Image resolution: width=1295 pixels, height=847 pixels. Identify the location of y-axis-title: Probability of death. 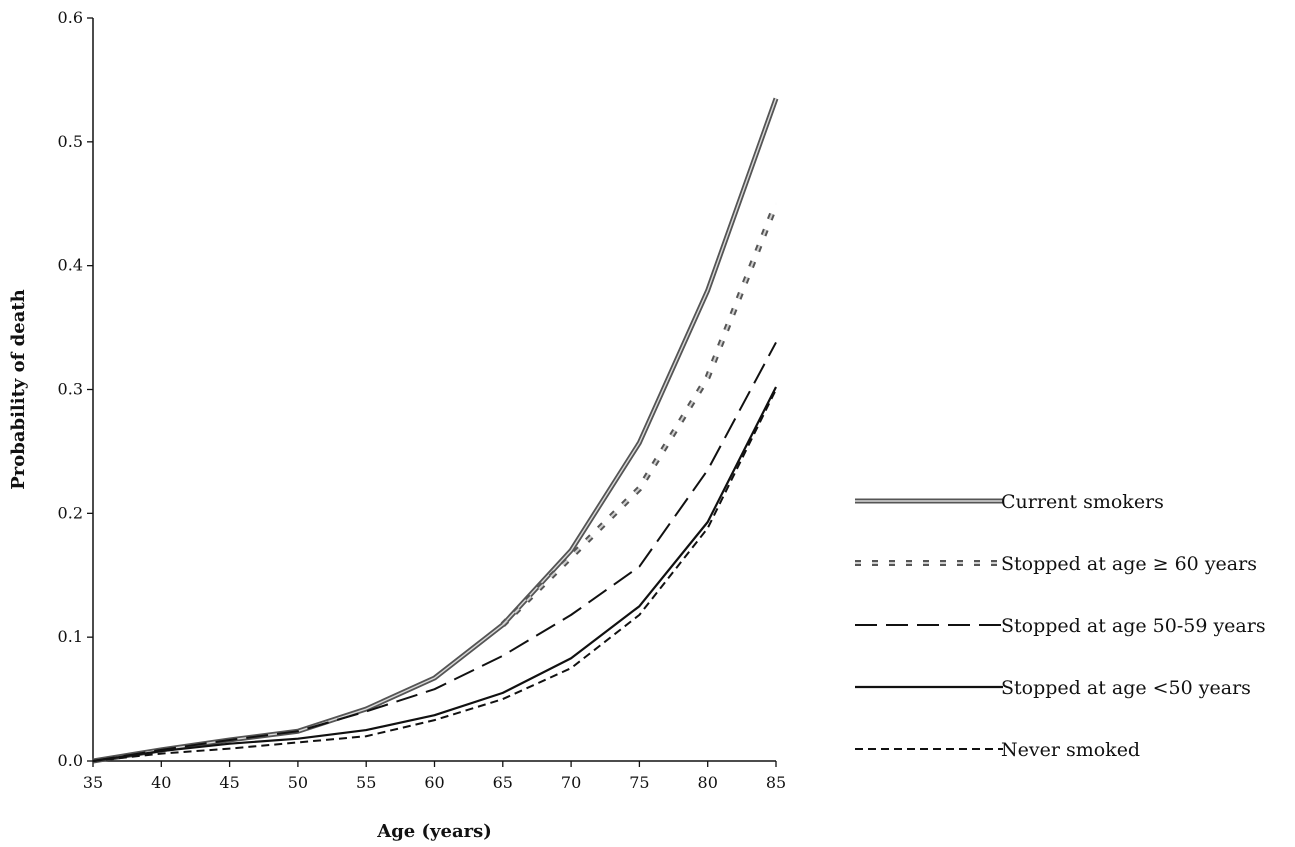
(18, 389).